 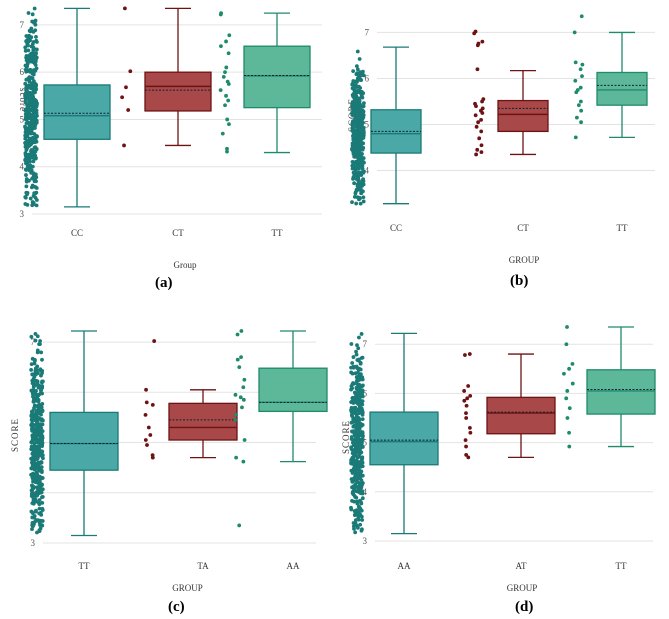 I want to click on y-axis-label: SCORE, so click(x=15, y=435).